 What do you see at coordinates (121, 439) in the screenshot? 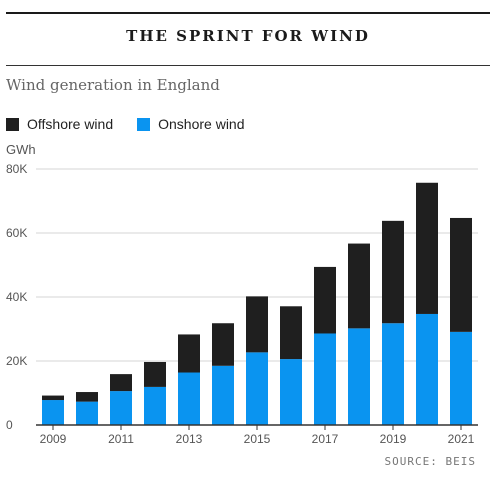
I see `x-tick-label: 2011` at bounding box center [121, 439].